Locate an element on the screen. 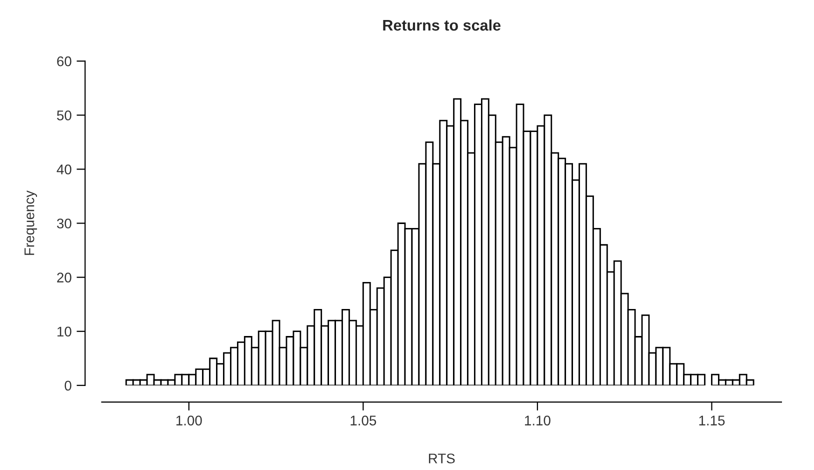 Image resolution: width=814 pixels, height=470 pixels. x-tick-label: 1.05 is located at coordinates (363, 421).